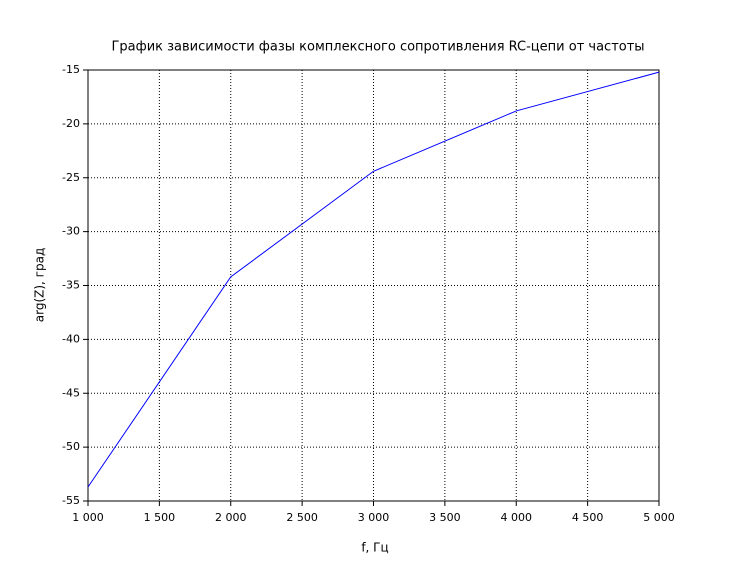 The height and width of the screenshot is (569, 753). I want to click on y-tick-label: -55, so click(71, 500).